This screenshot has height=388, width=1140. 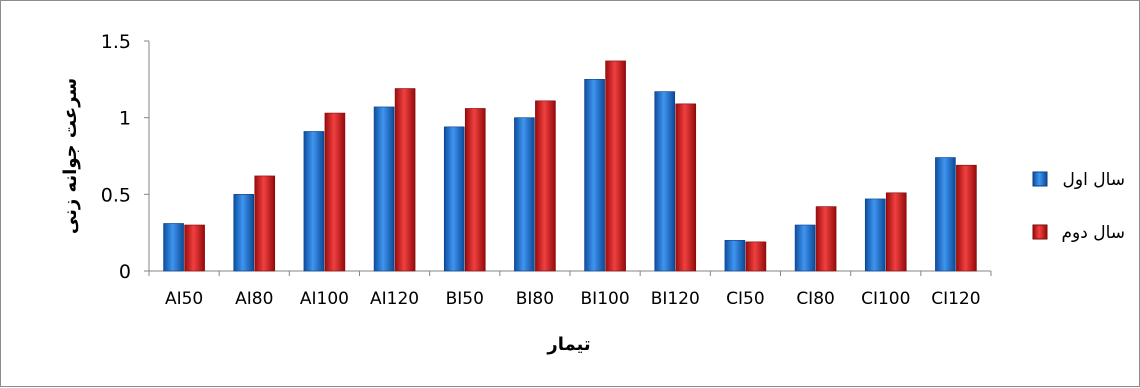 What do you see at coordinates (815, 299) in the screenshot?
I see `x-tick-label: CI80` at bounding box center [815, 299].